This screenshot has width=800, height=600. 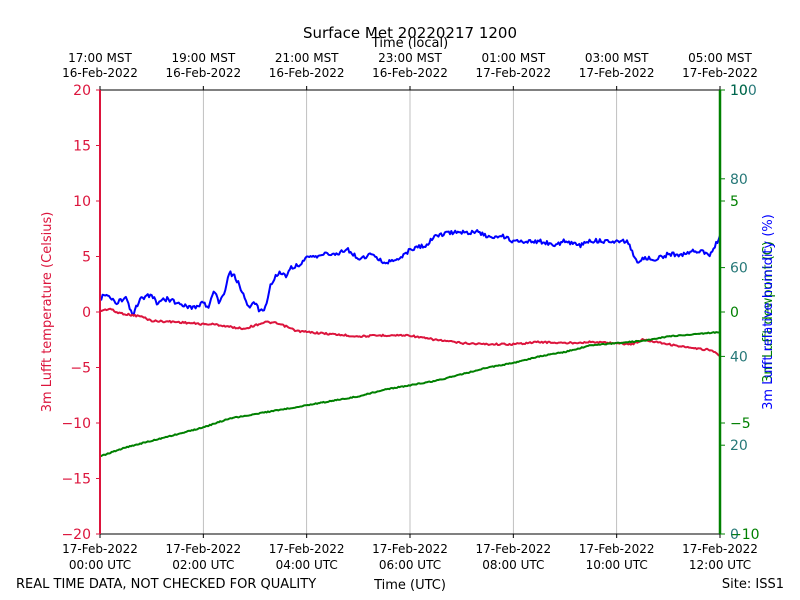 What do you see at coordinates (203, 58) in the screenshot?
I see `top-tick-time-1: 19:00 MST` at bounding box center [203, 58].